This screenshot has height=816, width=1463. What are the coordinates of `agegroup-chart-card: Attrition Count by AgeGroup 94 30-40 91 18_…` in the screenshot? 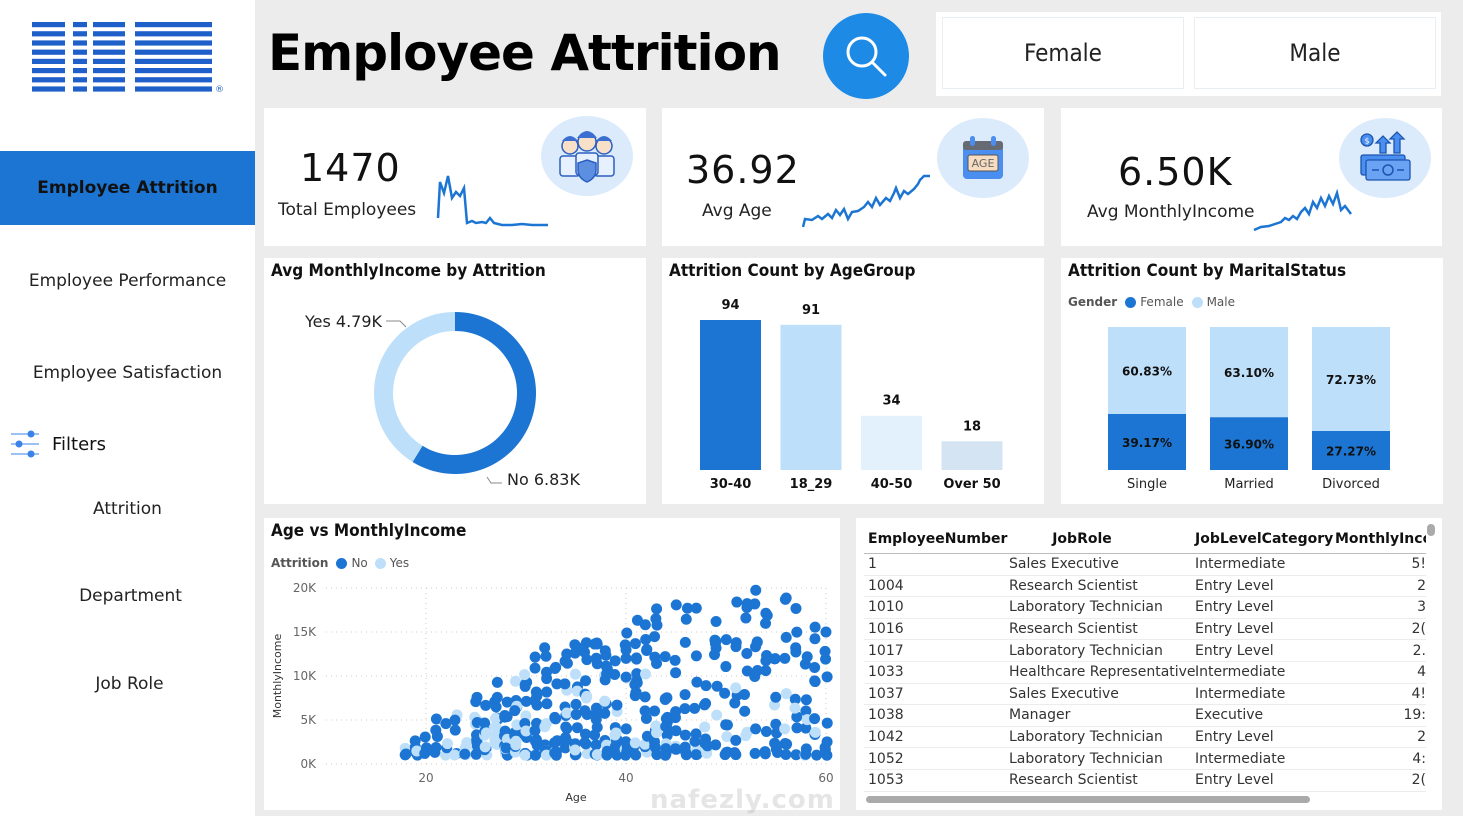 It's located at (853, 381).